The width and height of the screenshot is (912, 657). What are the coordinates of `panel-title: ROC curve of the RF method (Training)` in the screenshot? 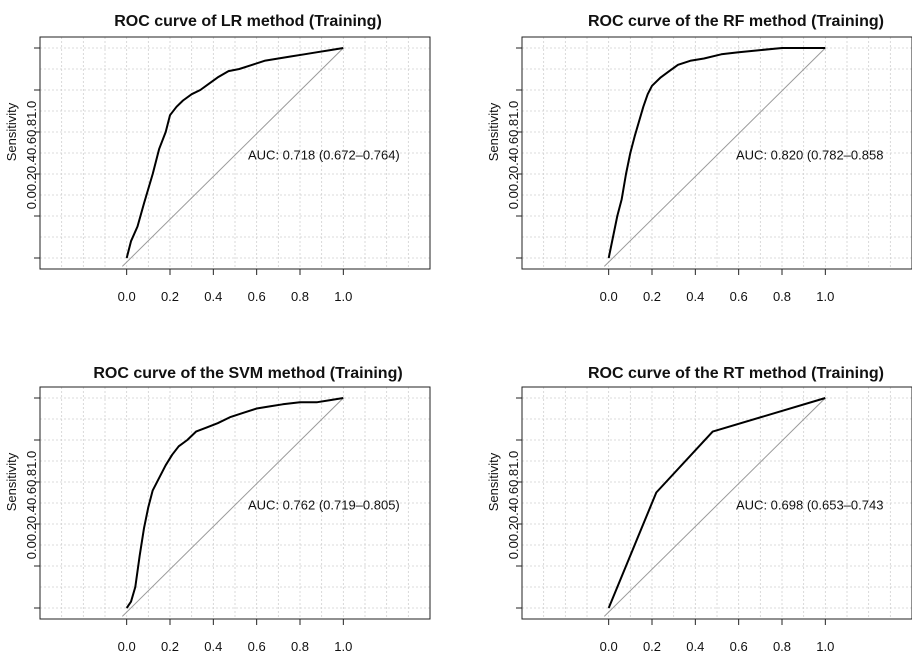 It's located at (736, 21).